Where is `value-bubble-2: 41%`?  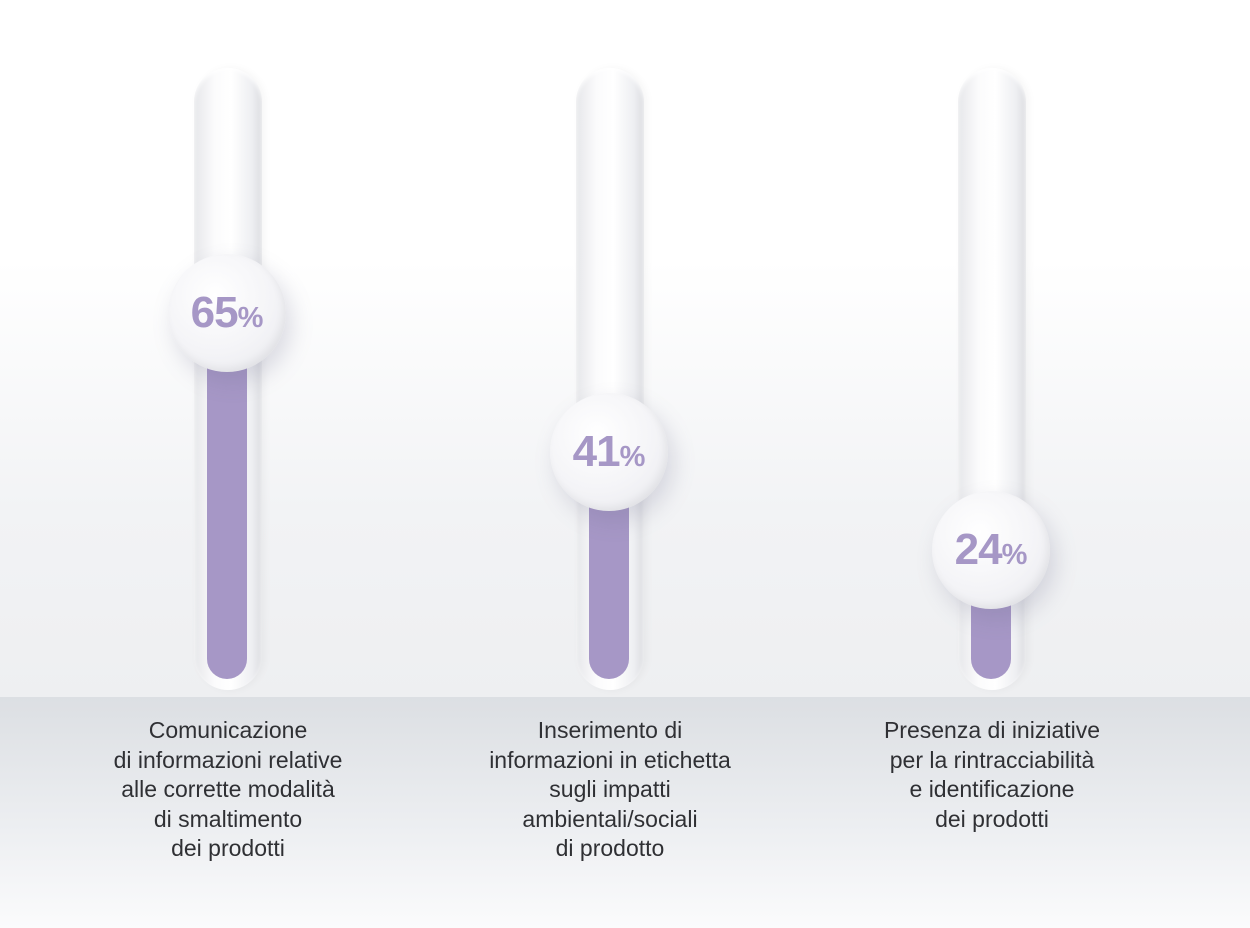 value-bubble-2: 41% is located at coordinates (609, 451).